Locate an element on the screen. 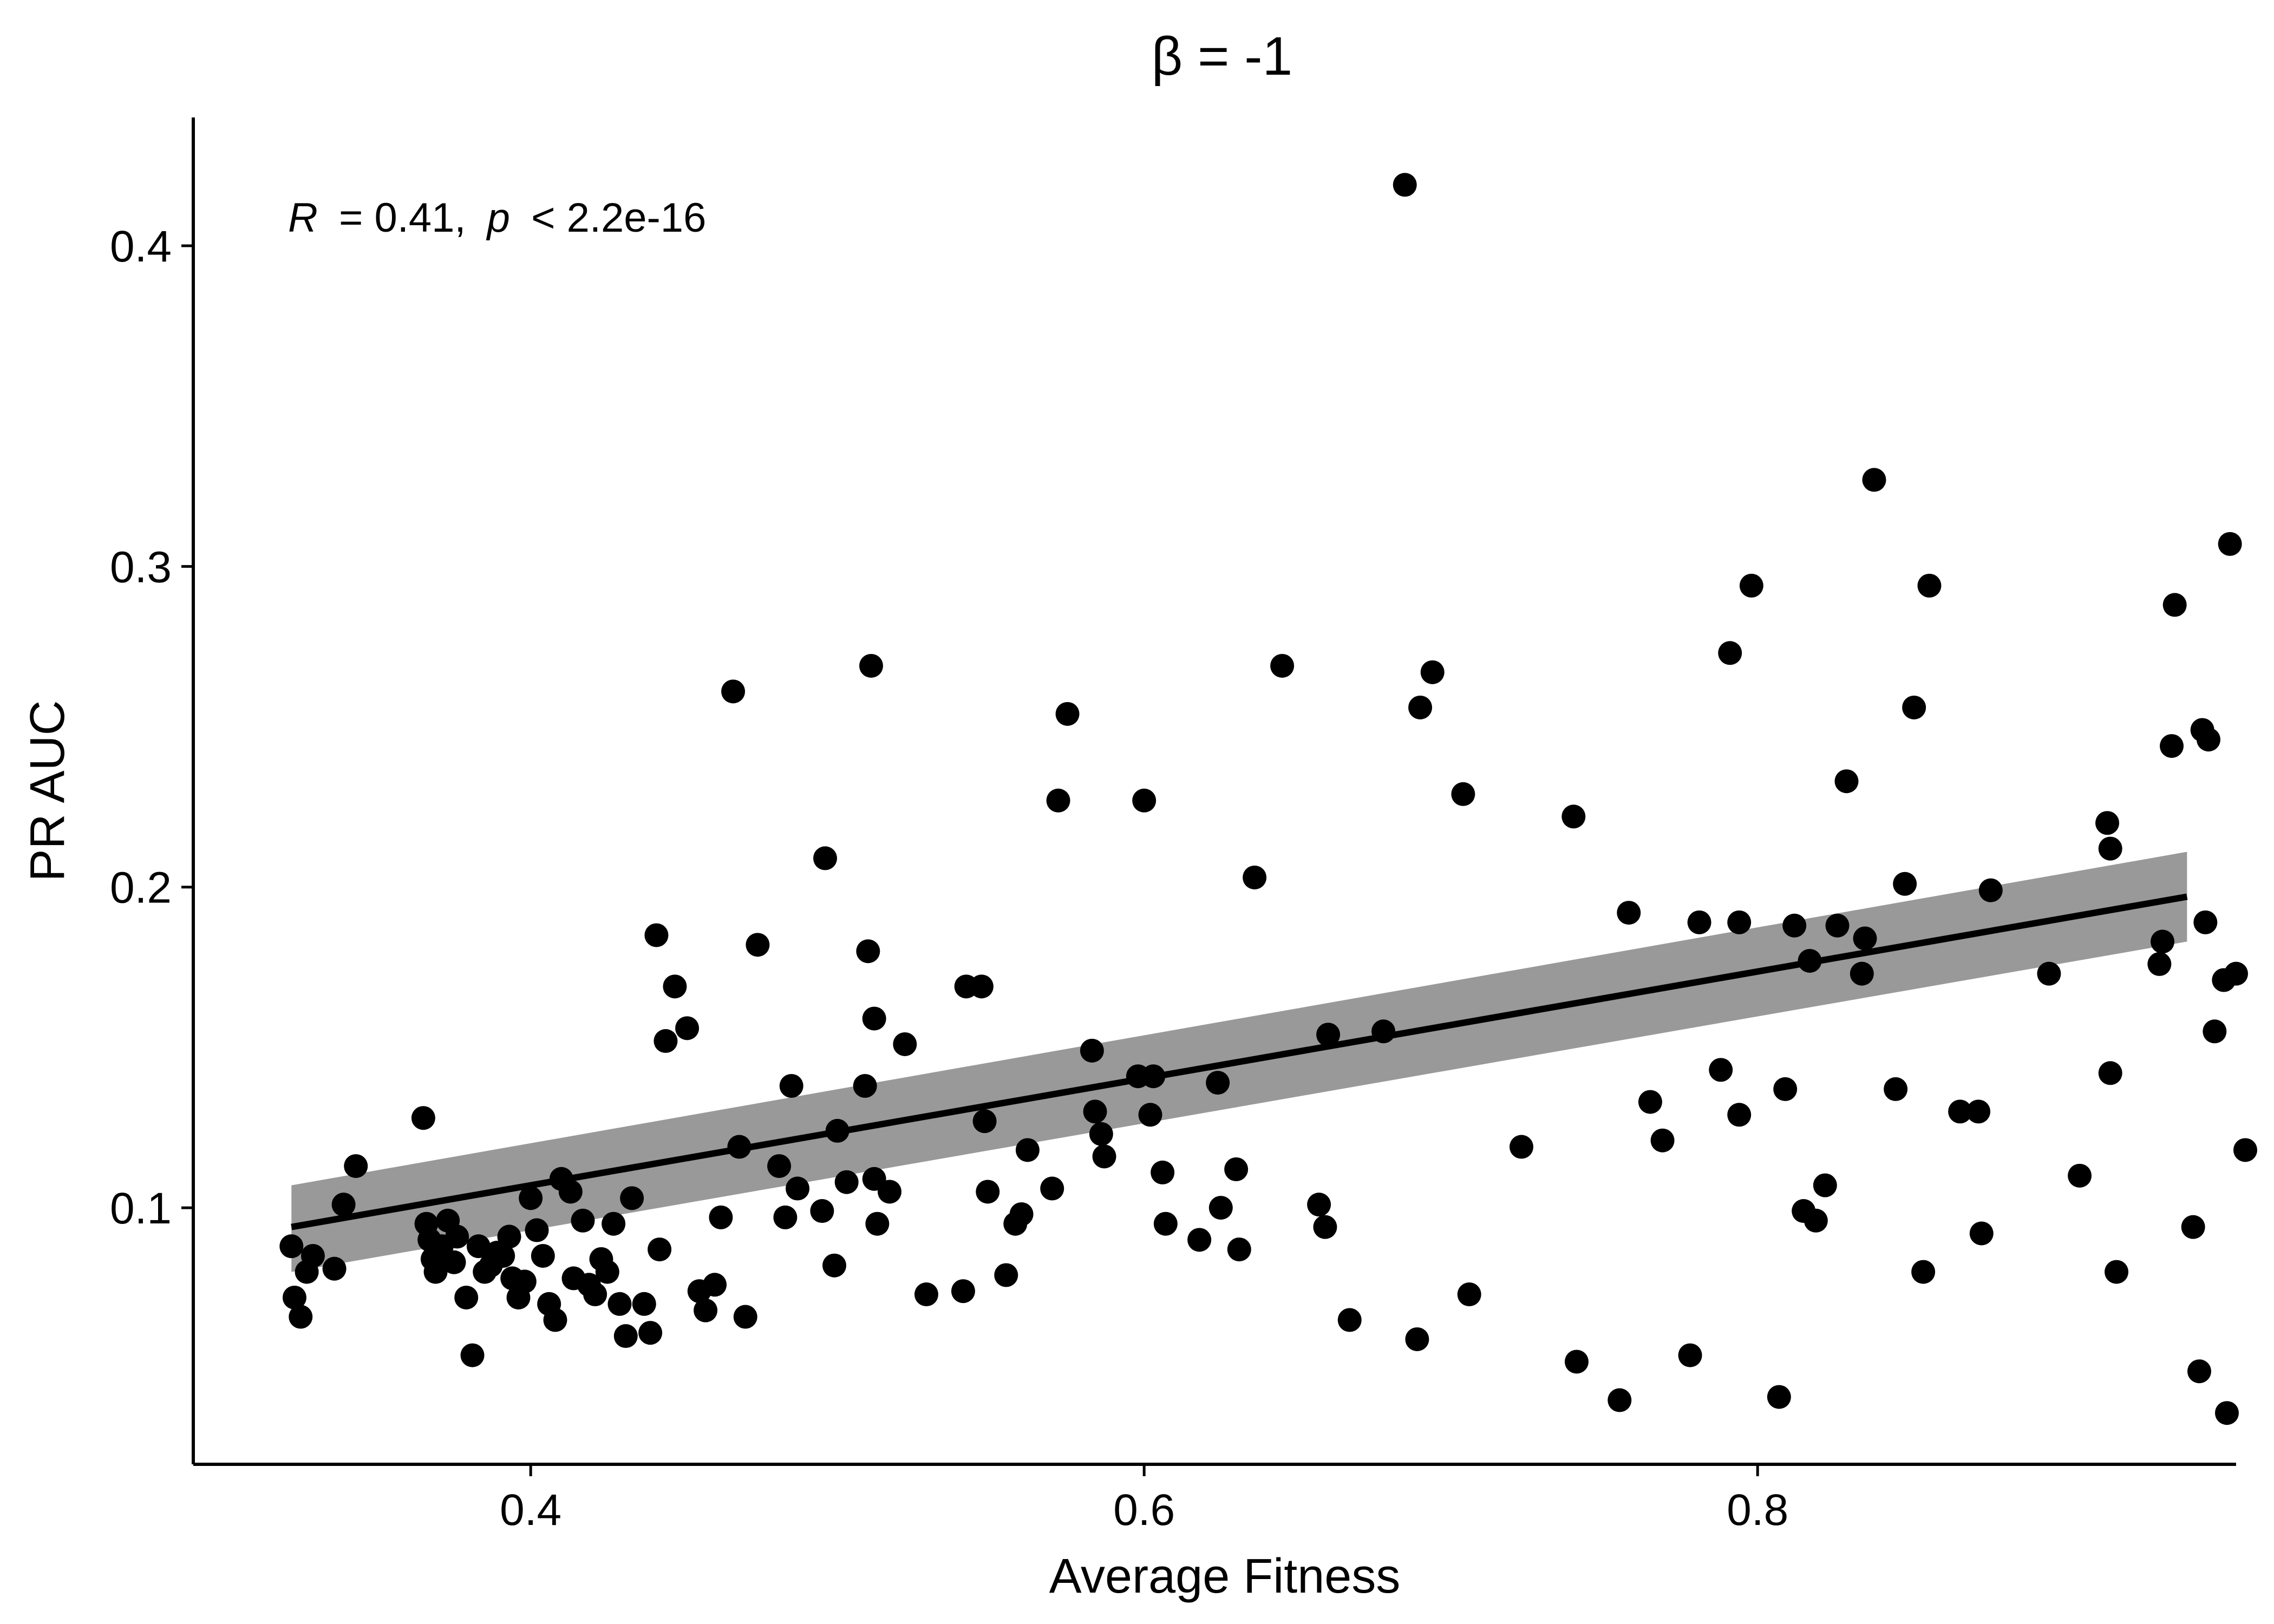 Image resolution: width=2274 pixels, height=1624 pixels. p-symbol: p is located at coordinates (498, 218).